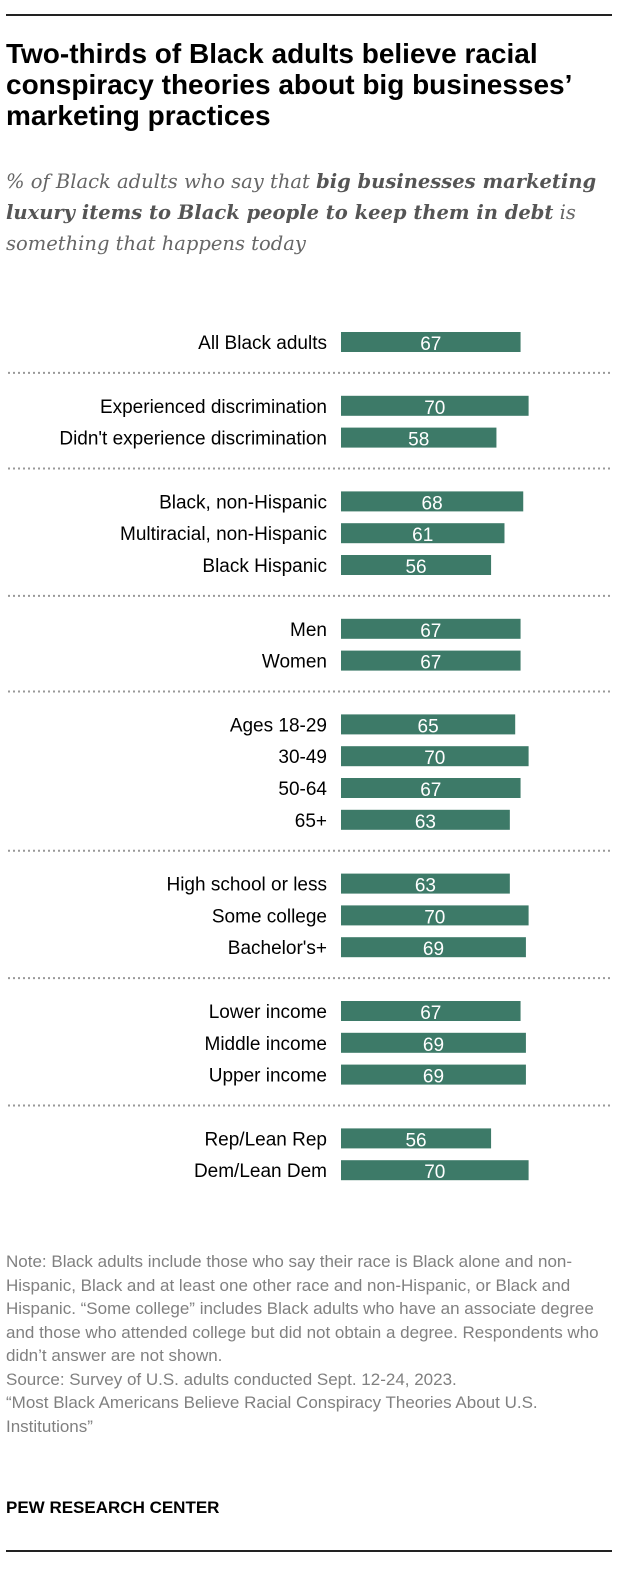  I want to click on category-label: All Black adults, so click(262, 343).